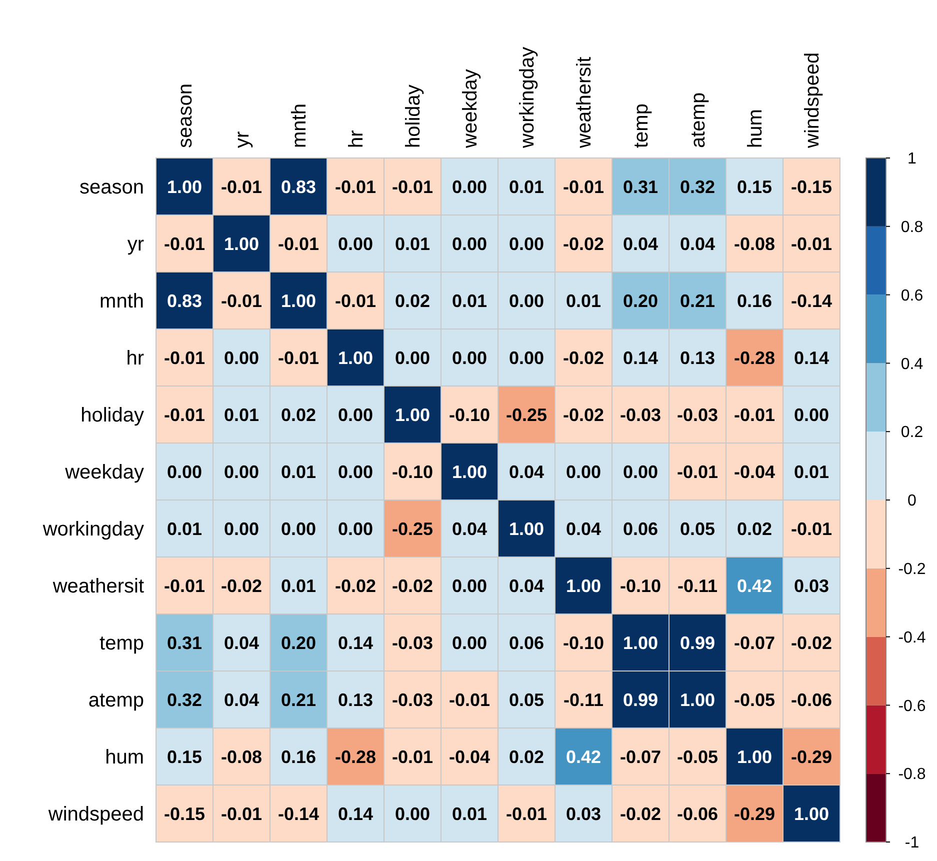 Image resolution: width=937 pixels, height=861 pixels. I want to click on y-tick-label: weekday, so click(104, 473).